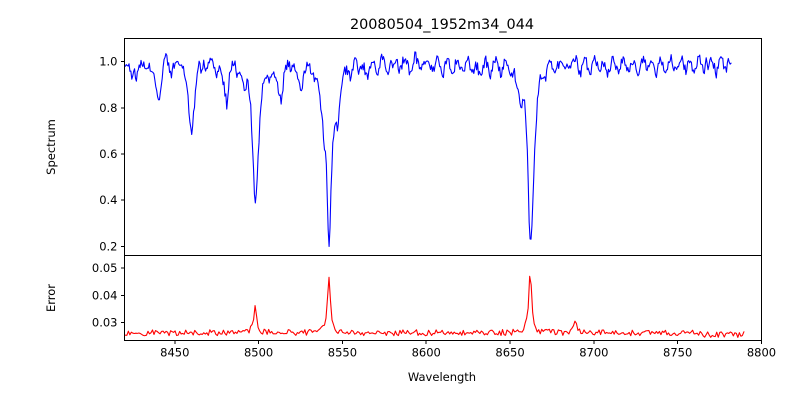 Image resolution: width=800 pixels, height=400 pixels. I want to click on error-y-tick-label: 0.05, so click(105, 268).